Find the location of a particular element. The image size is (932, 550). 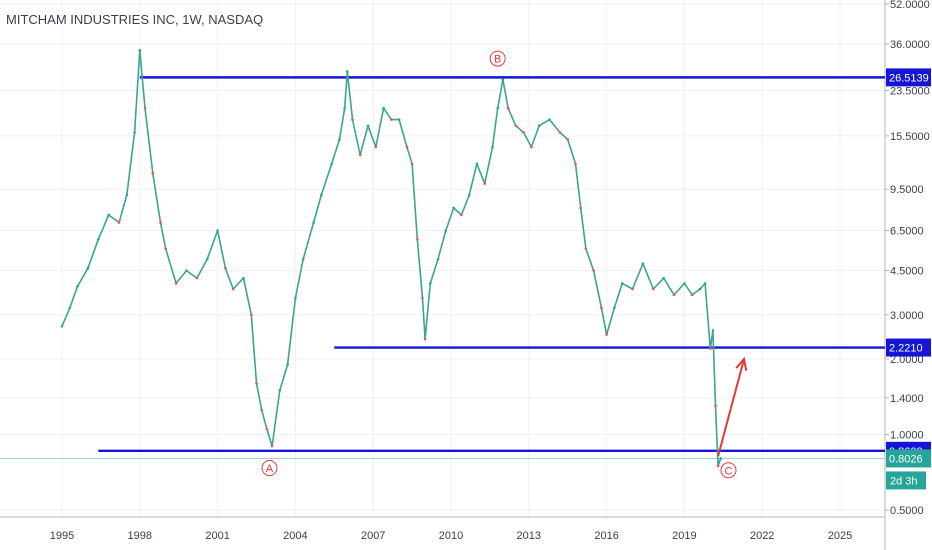

price-tag is located at coordinates (908, 347).